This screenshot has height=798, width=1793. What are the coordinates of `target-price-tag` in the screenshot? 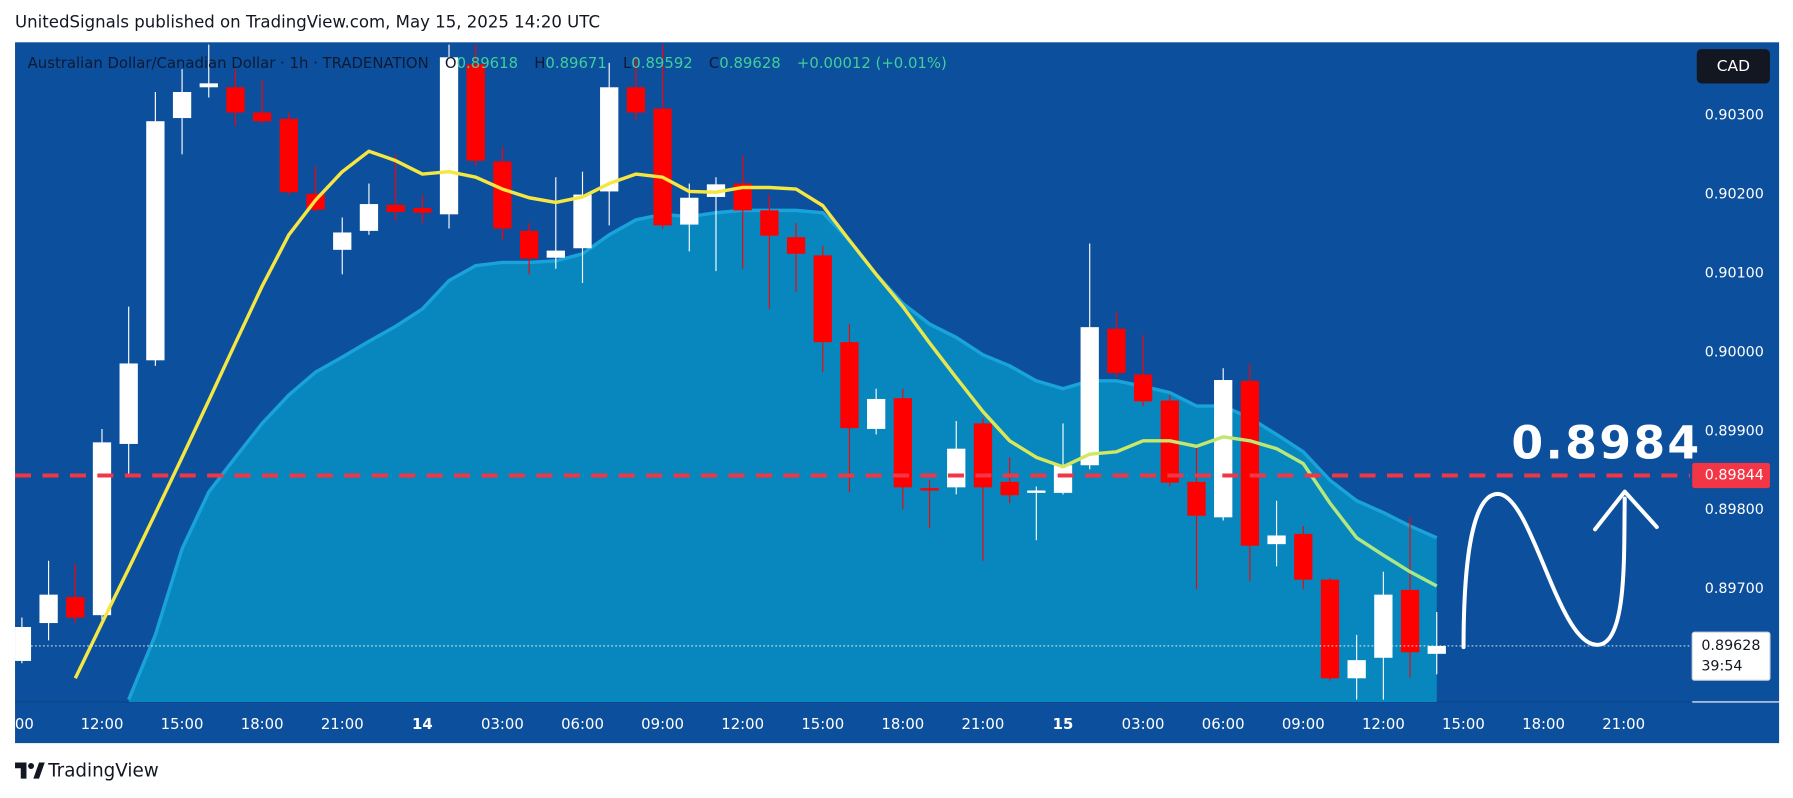 It's located at (1731, 475).